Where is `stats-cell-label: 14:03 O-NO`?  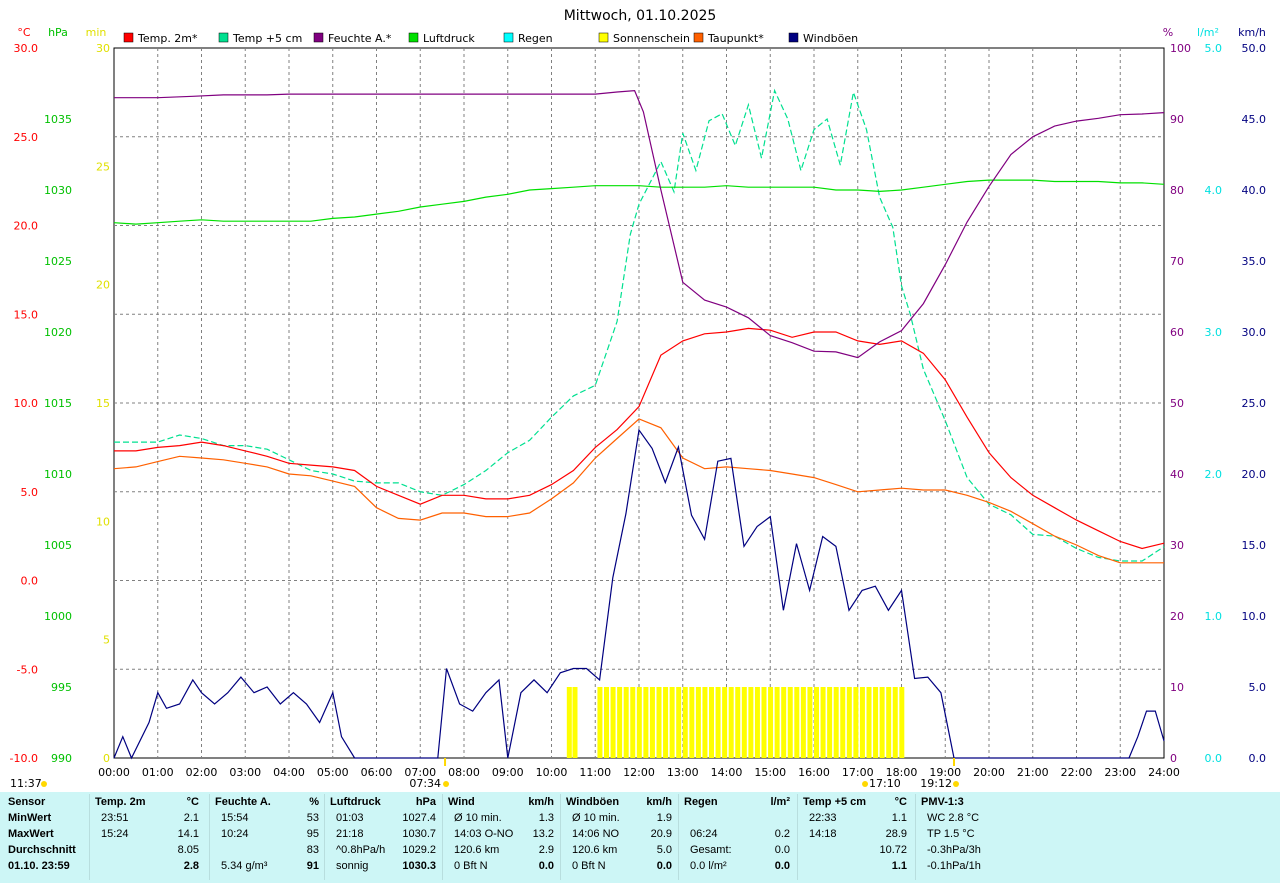
stats-cell-label: 14:03 O-NO is located at coordinates (484, 834).